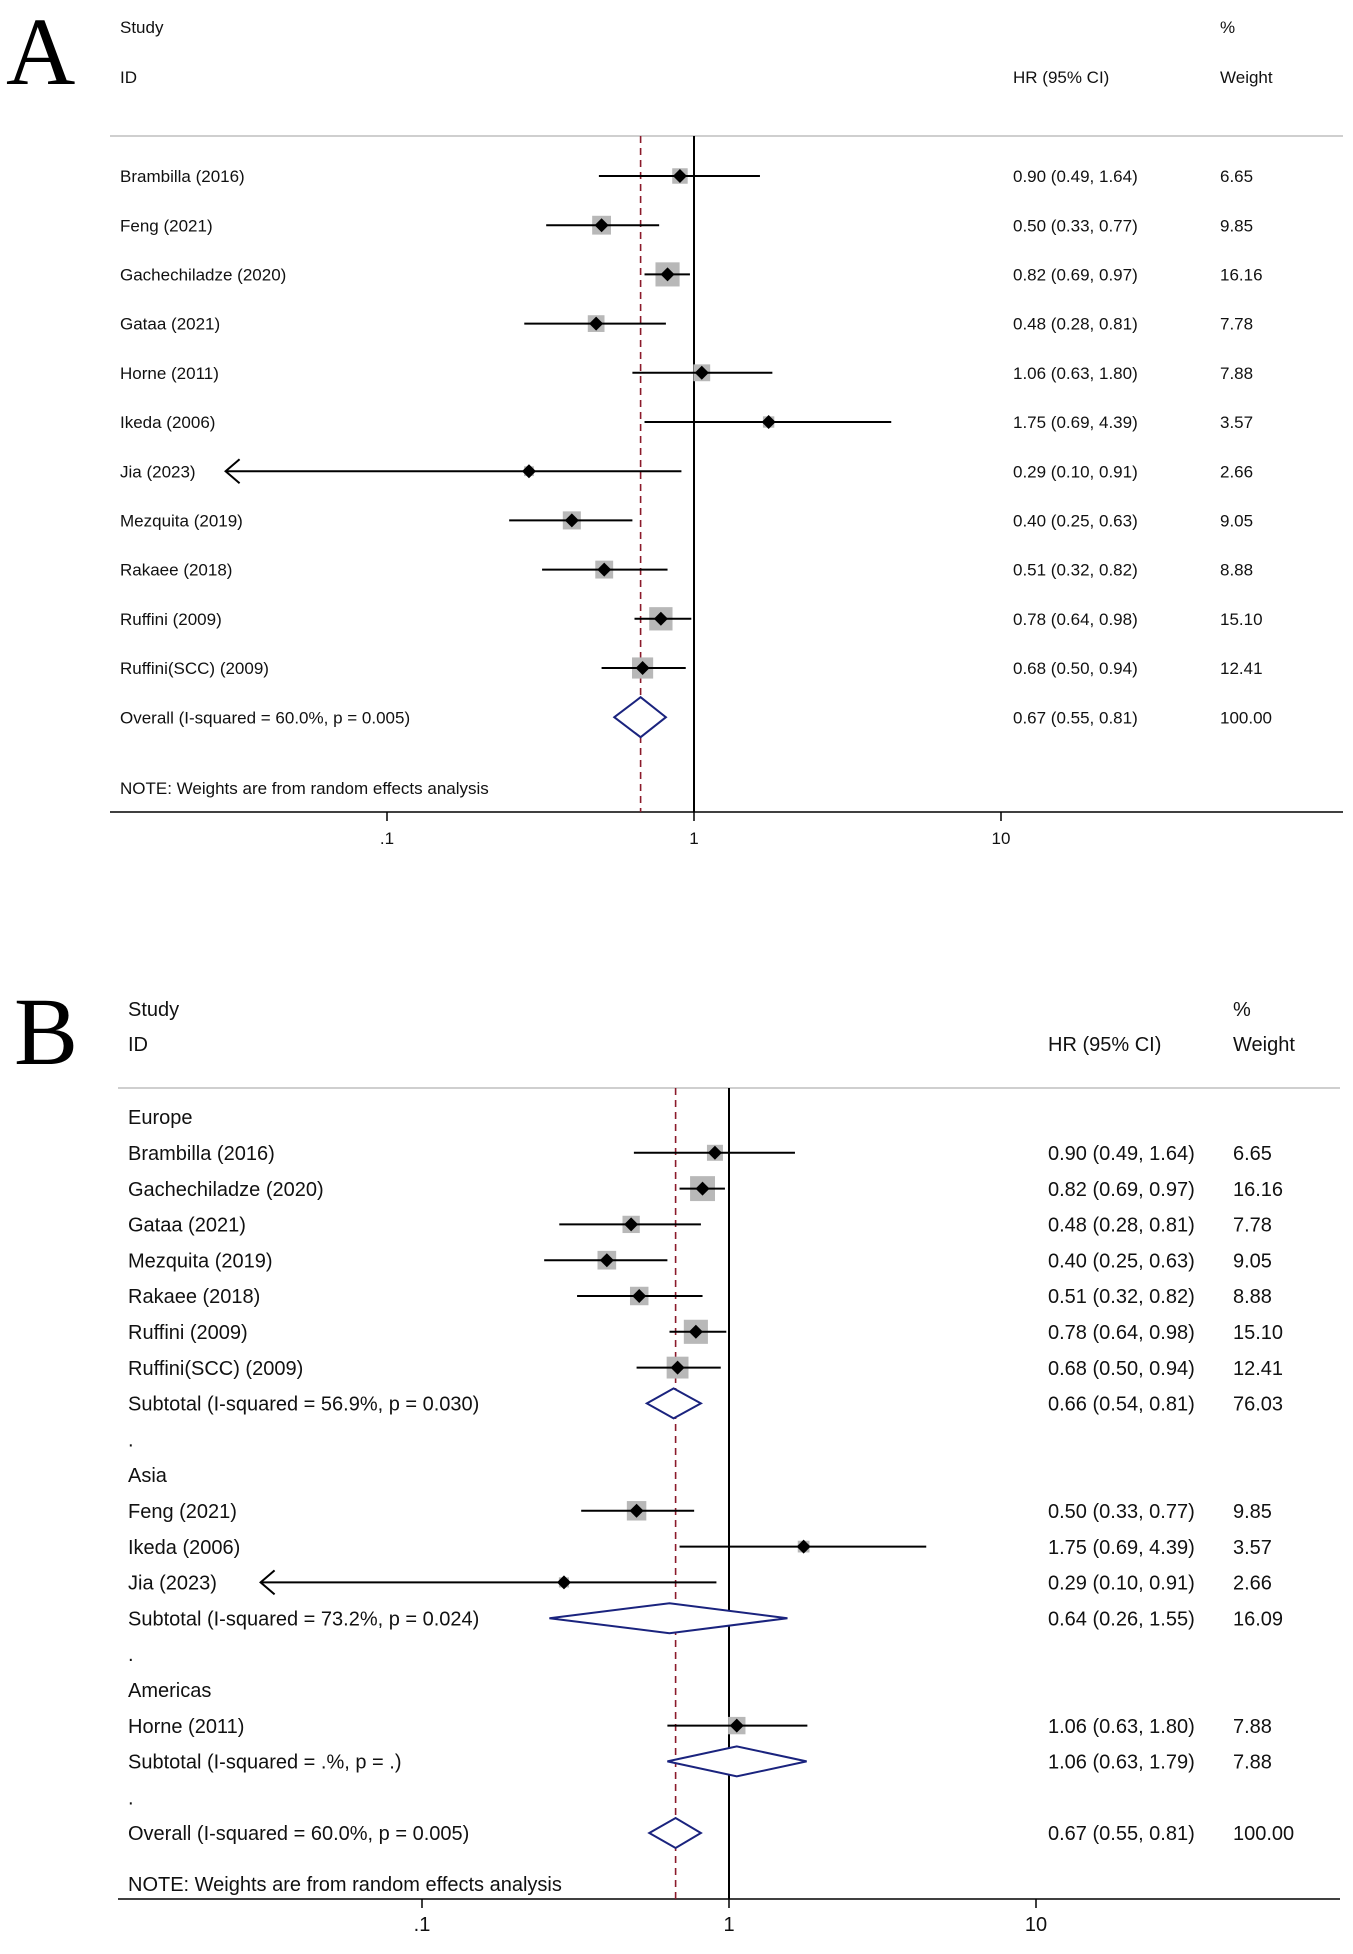 This screenshot has width=1353, height=1954. What do you see at coordinates (215, 1369) in the screenshot?
I see `study-label: Ruffini(SCC) (2009)` at bounding box center [215, 1369].